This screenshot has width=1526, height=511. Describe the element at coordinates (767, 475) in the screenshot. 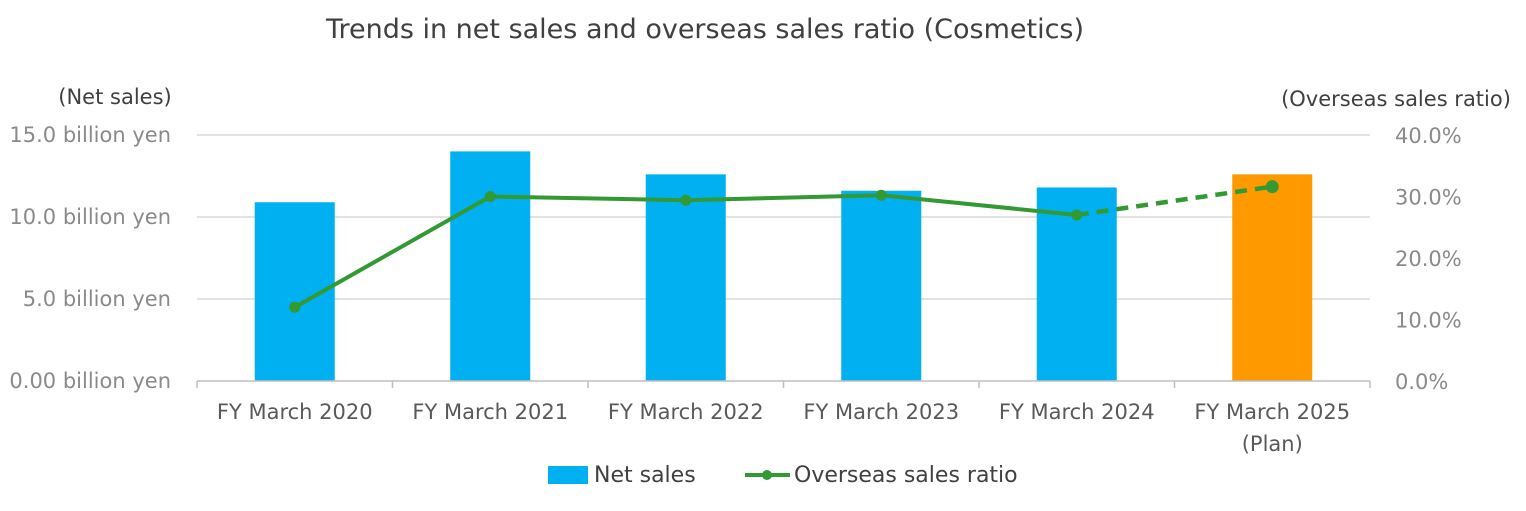

I see `legend-marker-overseas-ratio` at that location.